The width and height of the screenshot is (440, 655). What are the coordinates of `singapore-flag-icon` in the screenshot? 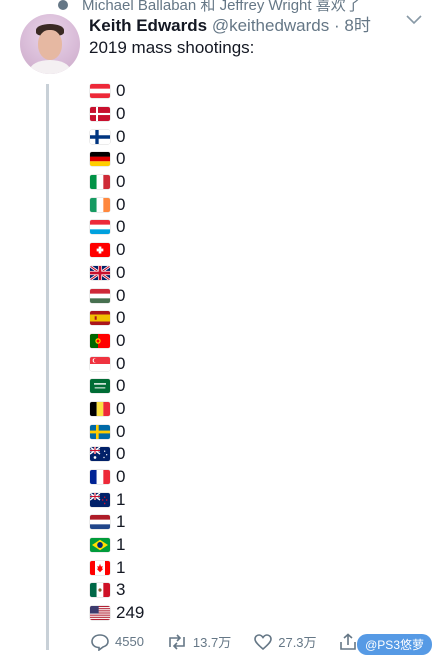 It's located at (100, 363).